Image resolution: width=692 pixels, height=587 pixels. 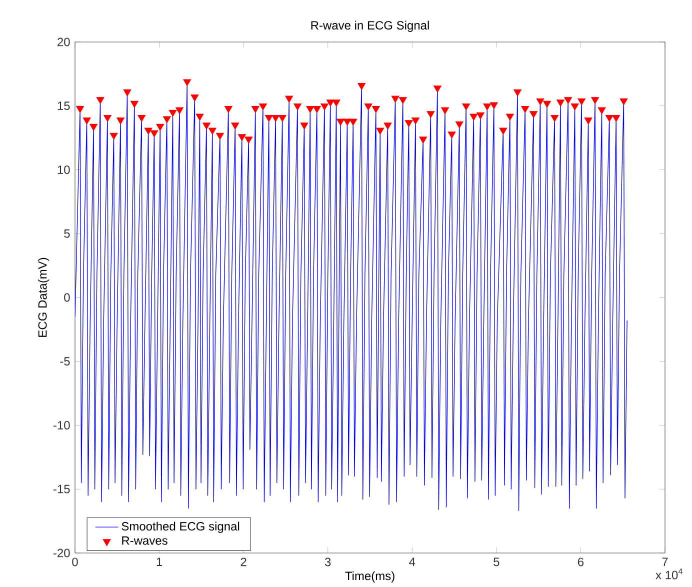 What do you see at coordinates (64, 170) in the screenshot?
I see `y-tick-label: 10` at bounding box center [64, 170].